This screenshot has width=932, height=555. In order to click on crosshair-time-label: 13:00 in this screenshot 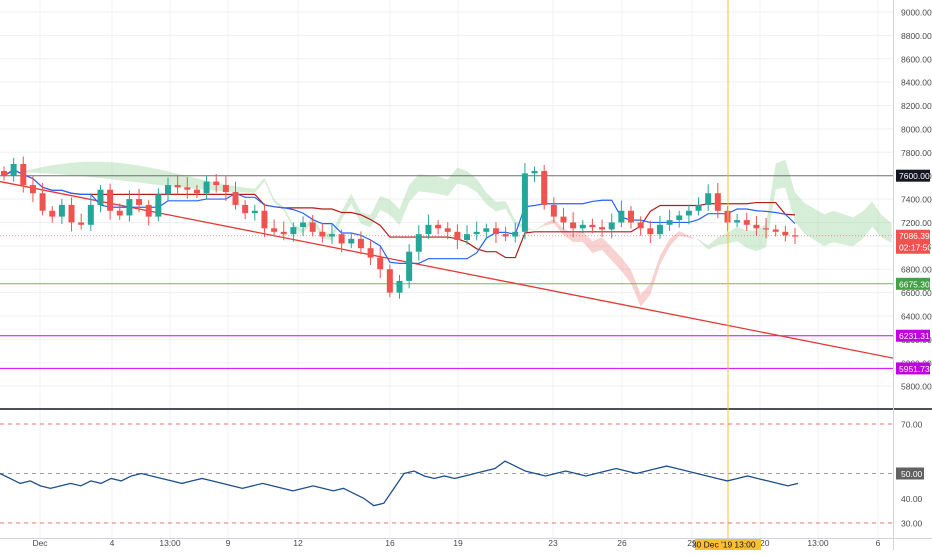, I will do `click(745, 545)`.